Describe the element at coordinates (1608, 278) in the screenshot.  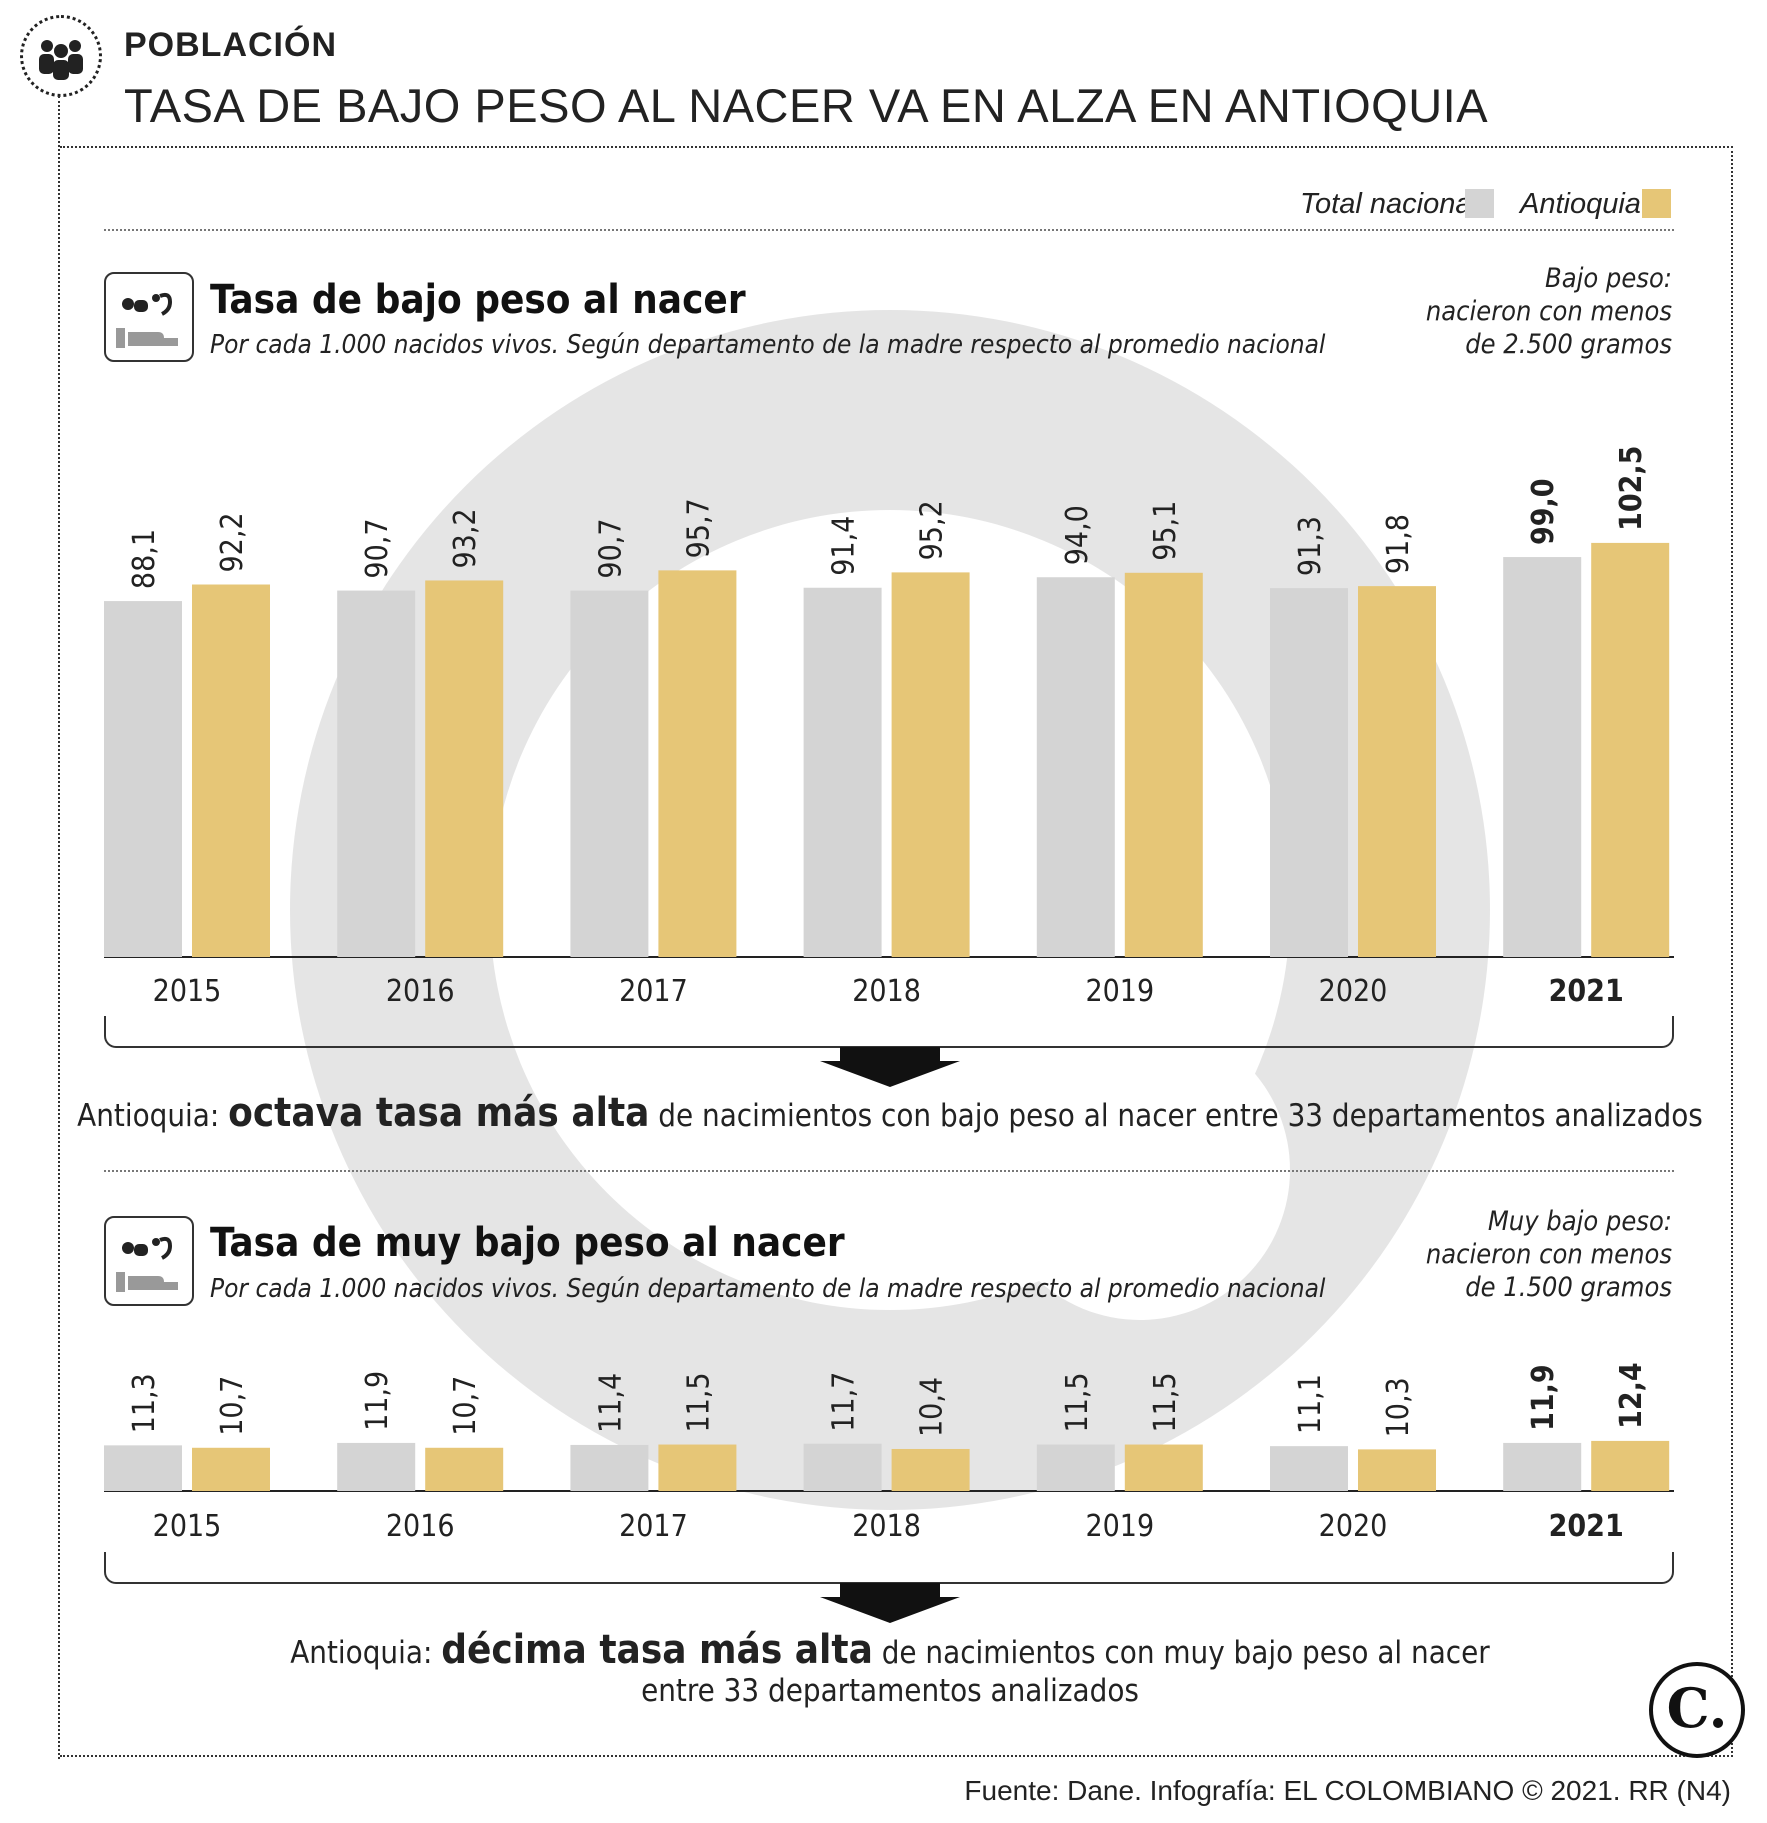
I see `chart1-note-line-1: Bajo peso:` at that location.